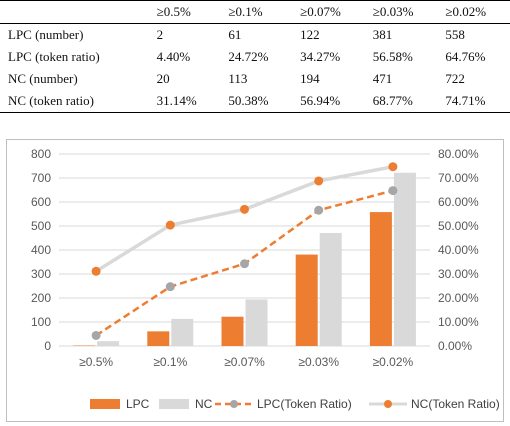 This screenshot has width=510, height=426. I want to click on legend-swatch-nc, so click(174, 404).